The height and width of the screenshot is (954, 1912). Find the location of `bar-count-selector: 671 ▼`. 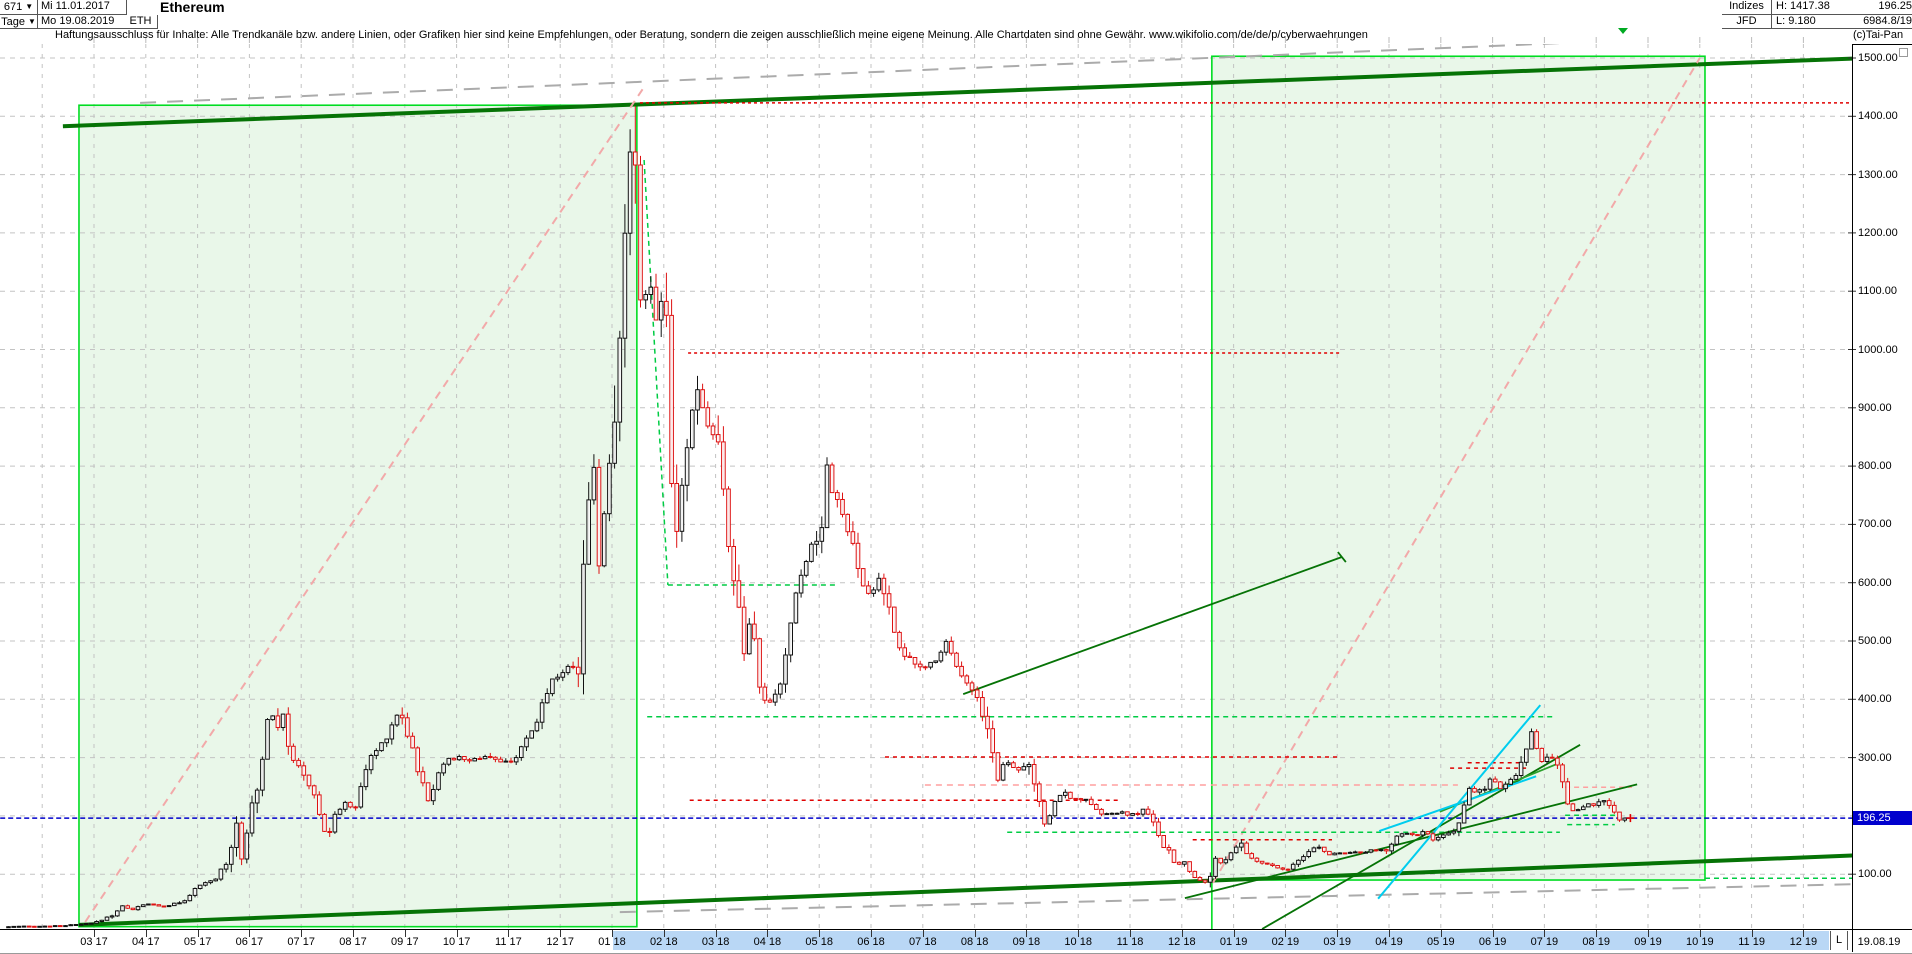

bar-count-selector: 671 ▼ is located at coordinates (19, 7).